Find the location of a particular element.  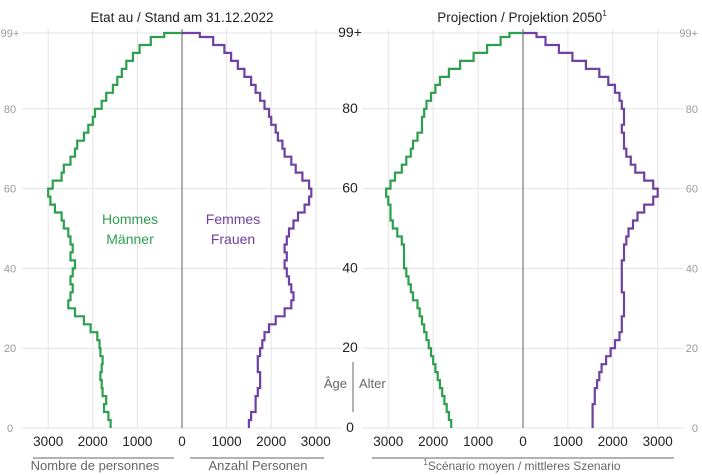

chart-title-2022: Etat au / Stand am 31.12.2022 is located at coordinates (181, 17).